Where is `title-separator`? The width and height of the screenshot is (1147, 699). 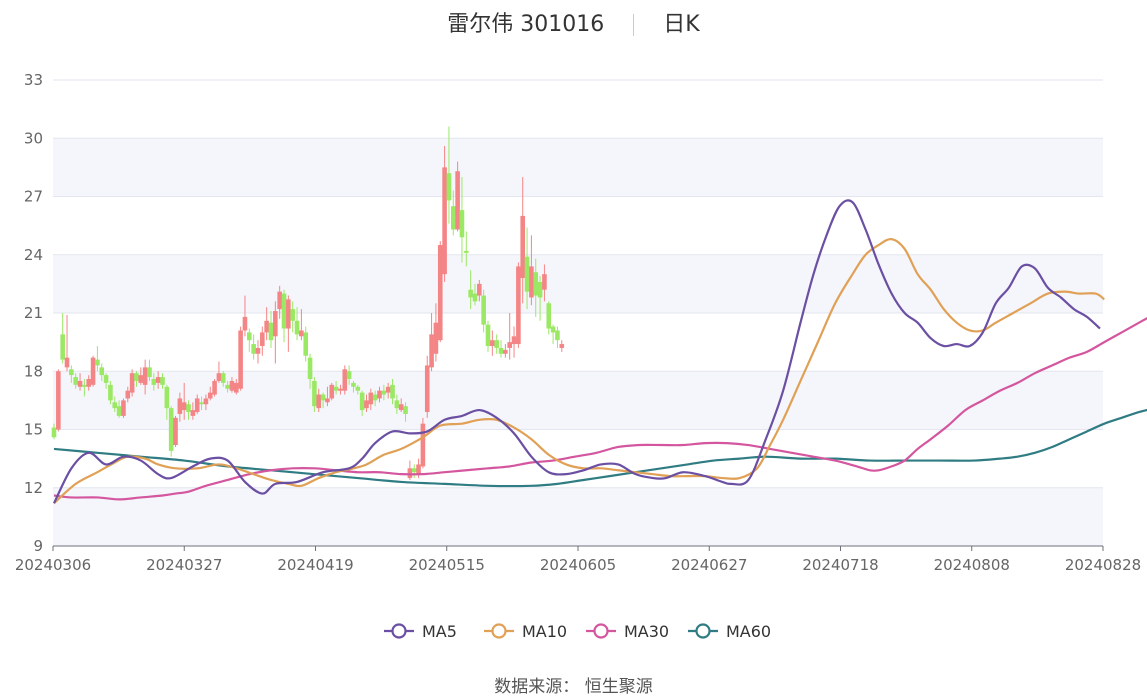
title-separator is located at coordinates (634, 25).